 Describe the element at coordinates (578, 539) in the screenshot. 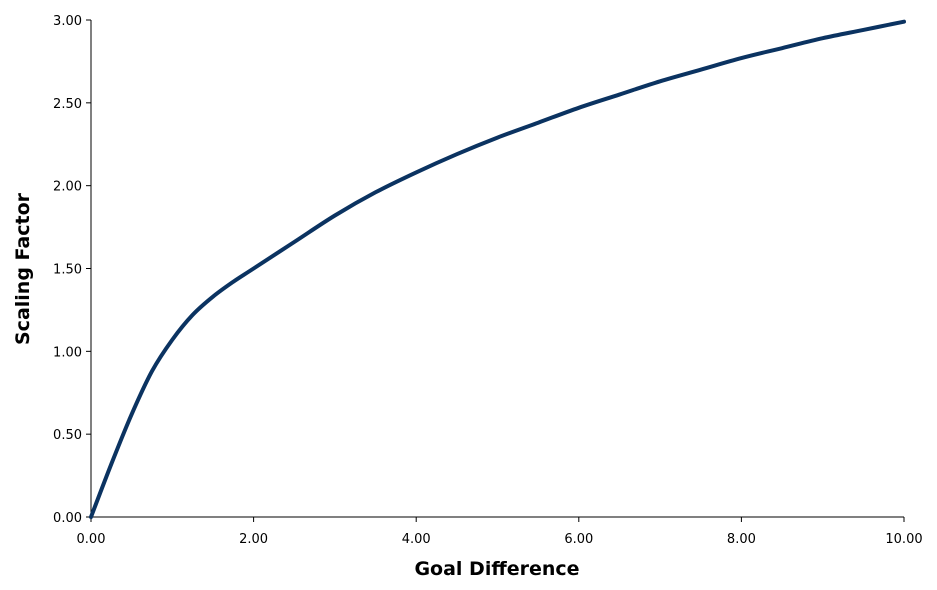

I see `x-tick-label: 6.00` at that location.